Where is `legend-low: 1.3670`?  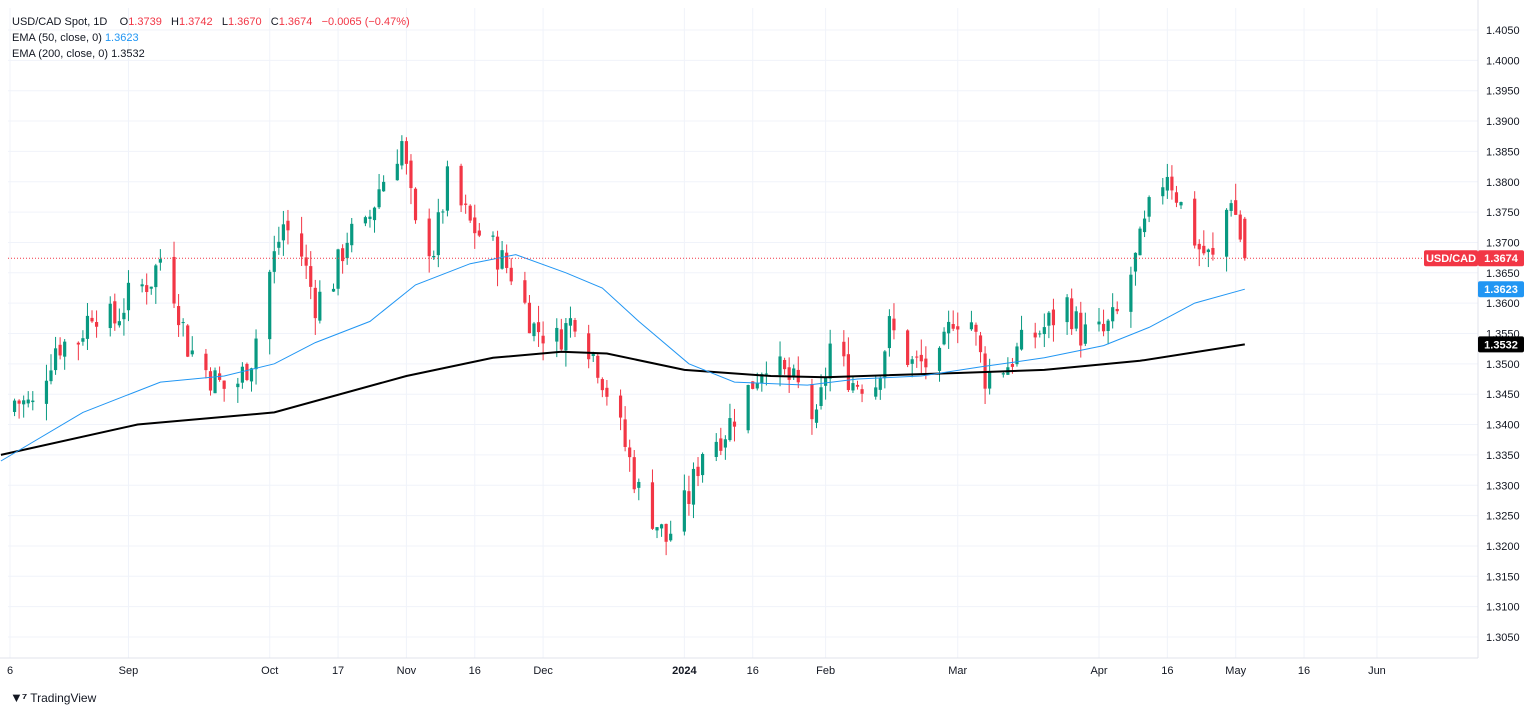
legend-low: 1.3670 is located at coordinates (244, 22).